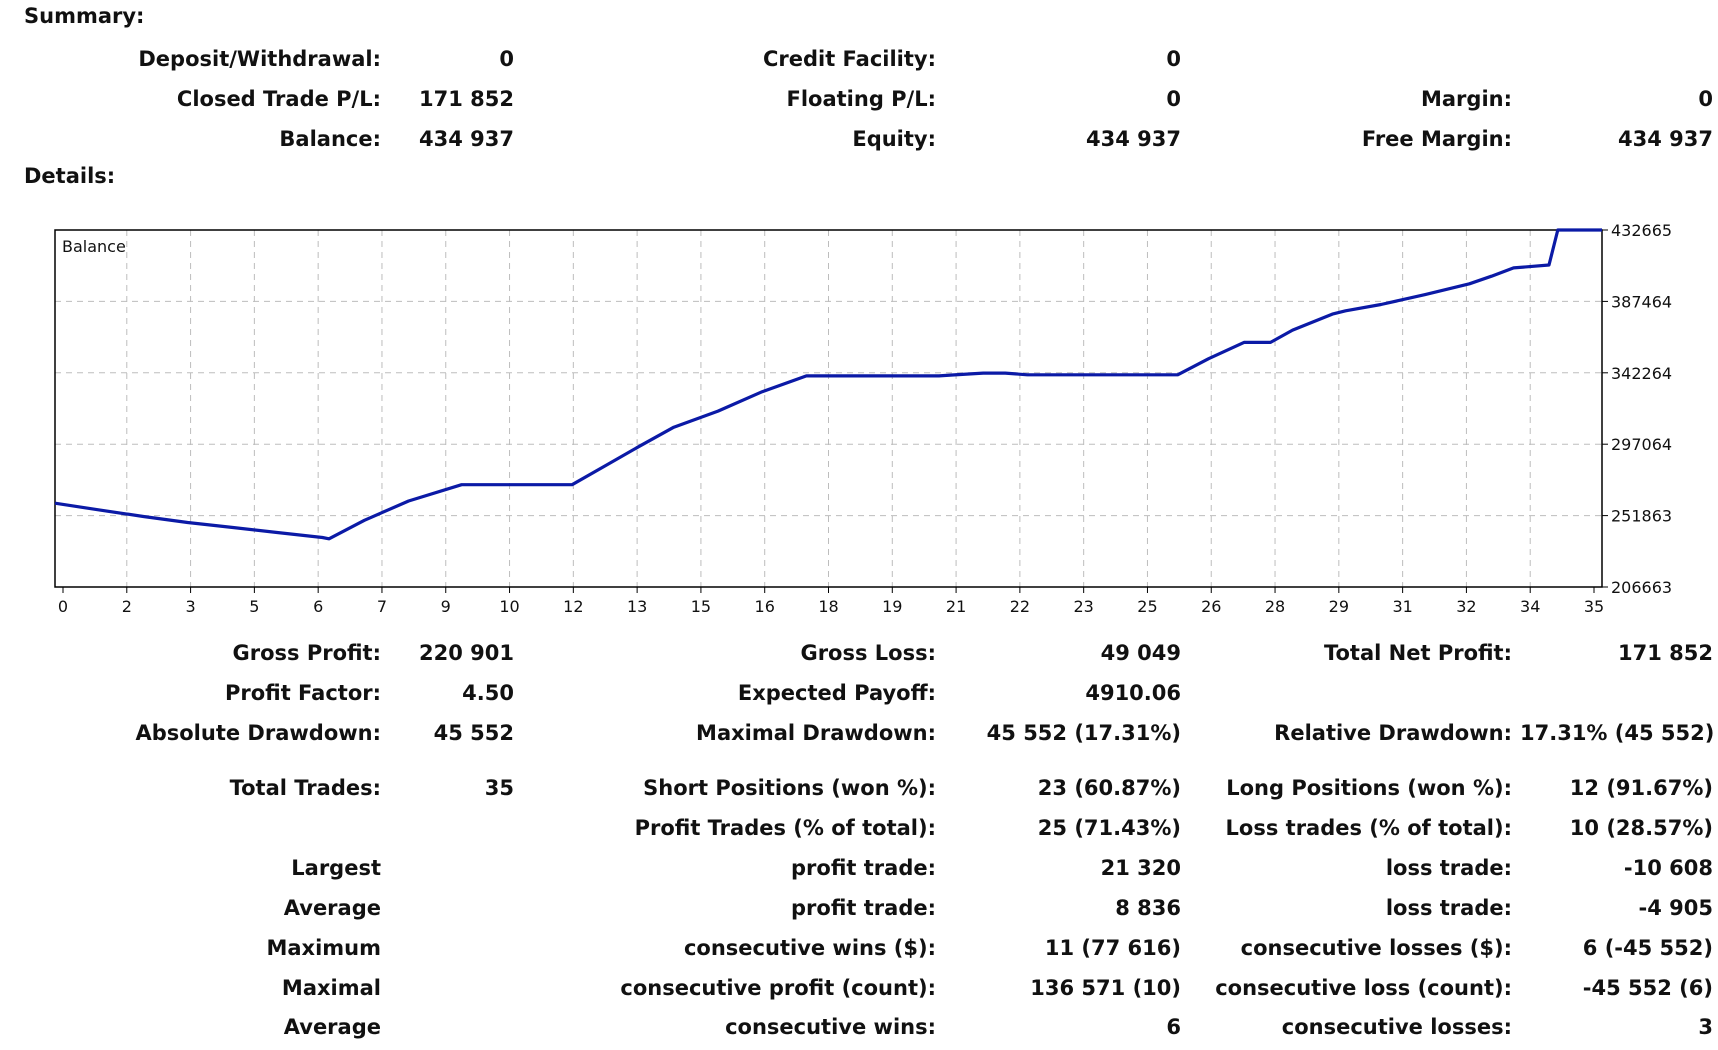 This screenshot has width=1718, height=1050. What do you see at coordinates (1393, 733) in the screenshot?
I see `detail-label: Relative Drawdown:` at bounding box center [1393, 733].